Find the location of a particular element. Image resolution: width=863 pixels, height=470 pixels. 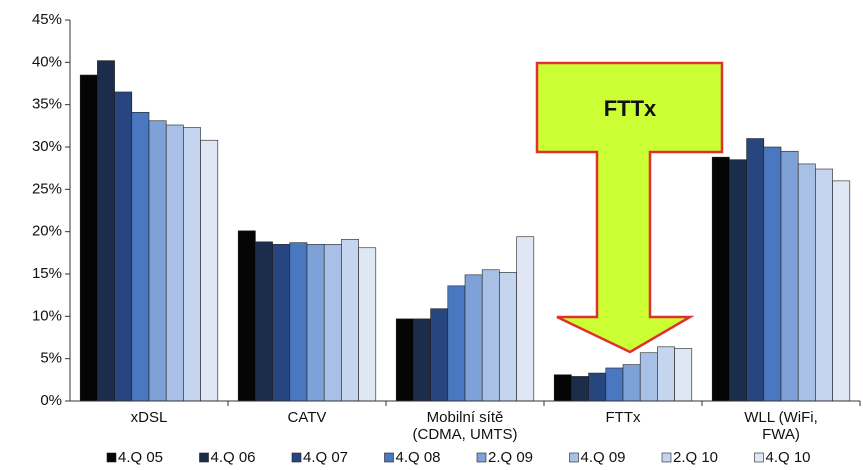

y-tick-label: 0% is located at coordinates (51, 400).